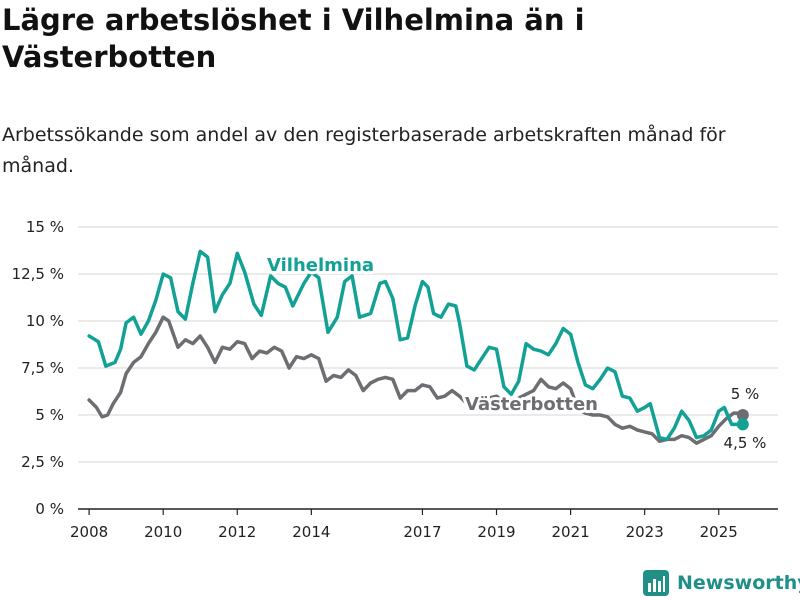 The height and width of the screenshot is (600, 800). Describe the element at coordinates (42, 368) in the screenshot. I see `y-tick-label: 7,5 %` at that location.